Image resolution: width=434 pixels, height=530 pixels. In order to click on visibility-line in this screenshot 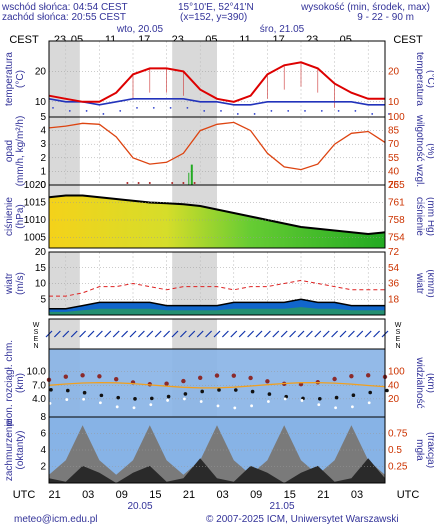, I will do `click(217, 385)`.